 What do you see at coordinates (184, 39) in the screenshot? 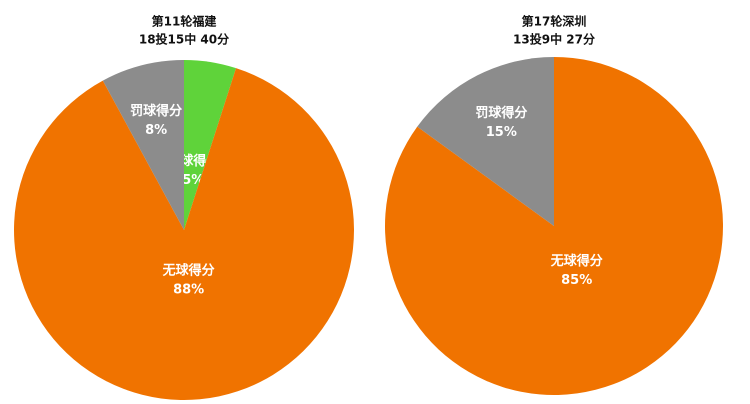
I see `chart-subtitle: 18投15中 40分` at bounding box center [184, 39].